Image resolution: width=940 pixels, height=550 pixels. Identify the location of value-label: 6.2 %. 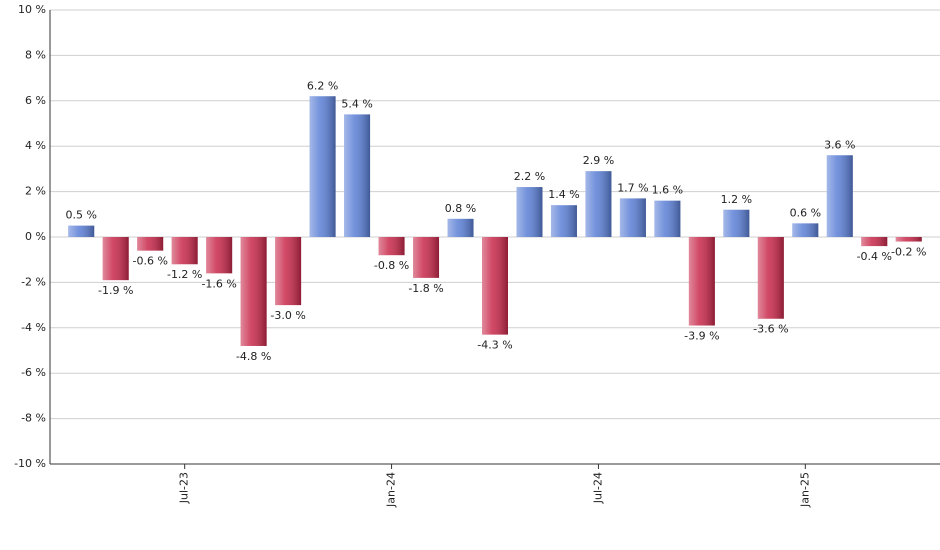
(322, 85).